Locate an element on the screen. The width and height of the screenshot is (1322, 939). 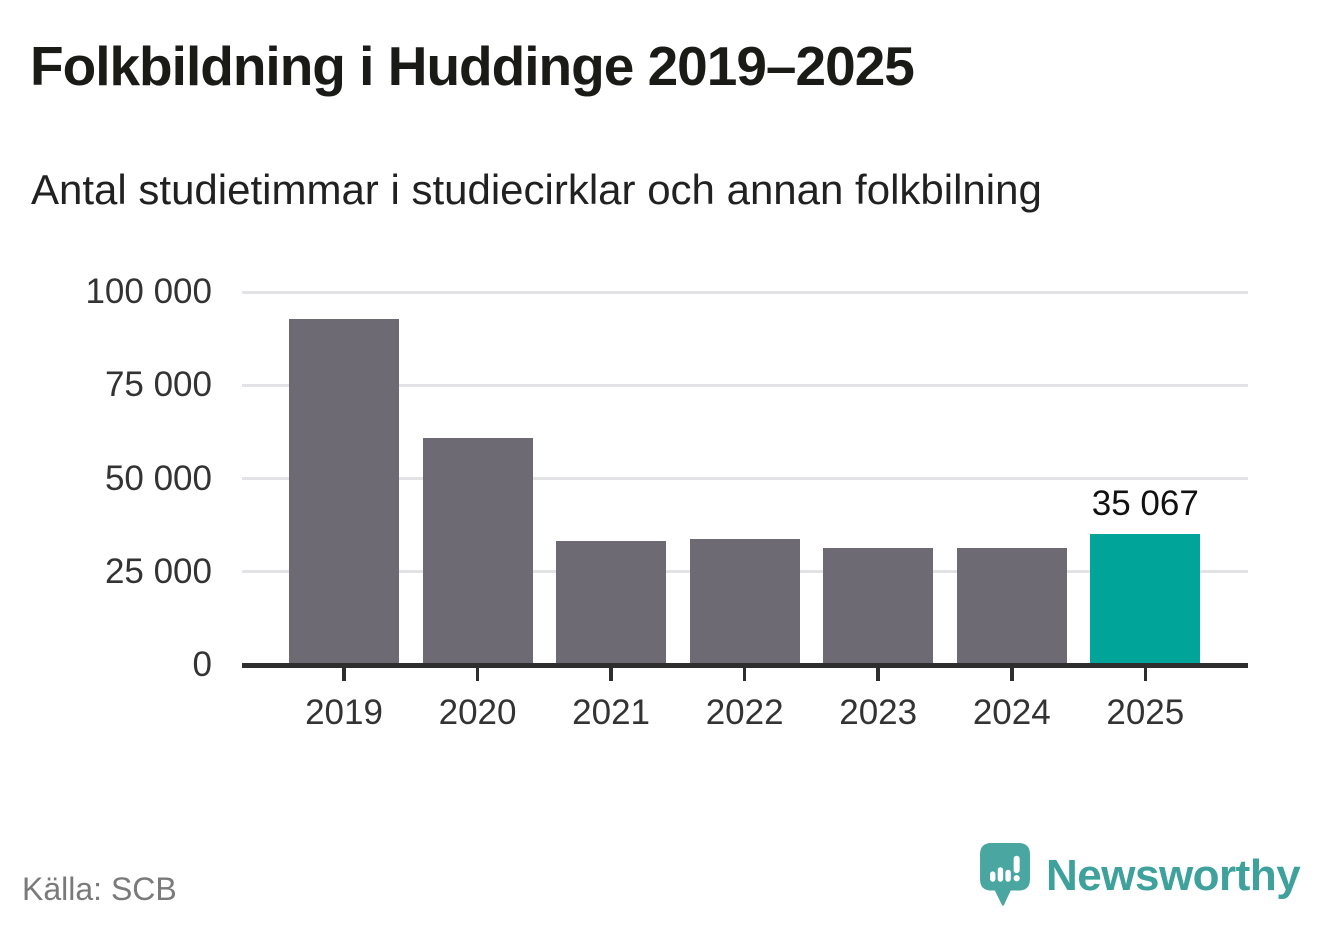
chart-title: Folkbildning i Huddinge 2019–2025 is located at coordinates (472, 66).